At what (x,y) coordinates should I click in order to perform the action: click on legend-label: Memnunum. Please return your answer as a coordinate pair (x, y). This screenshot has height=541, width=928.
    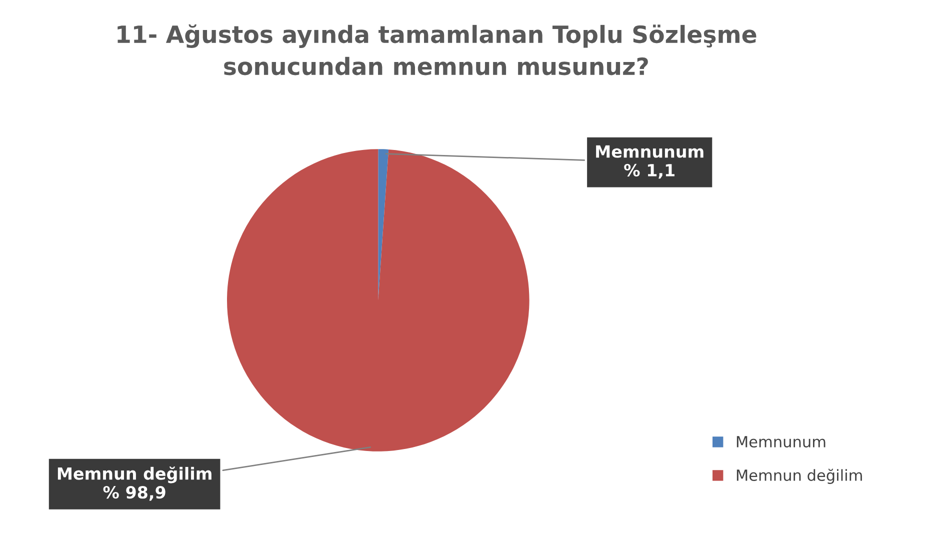
    Looking at the image, I should click on (781, 442).